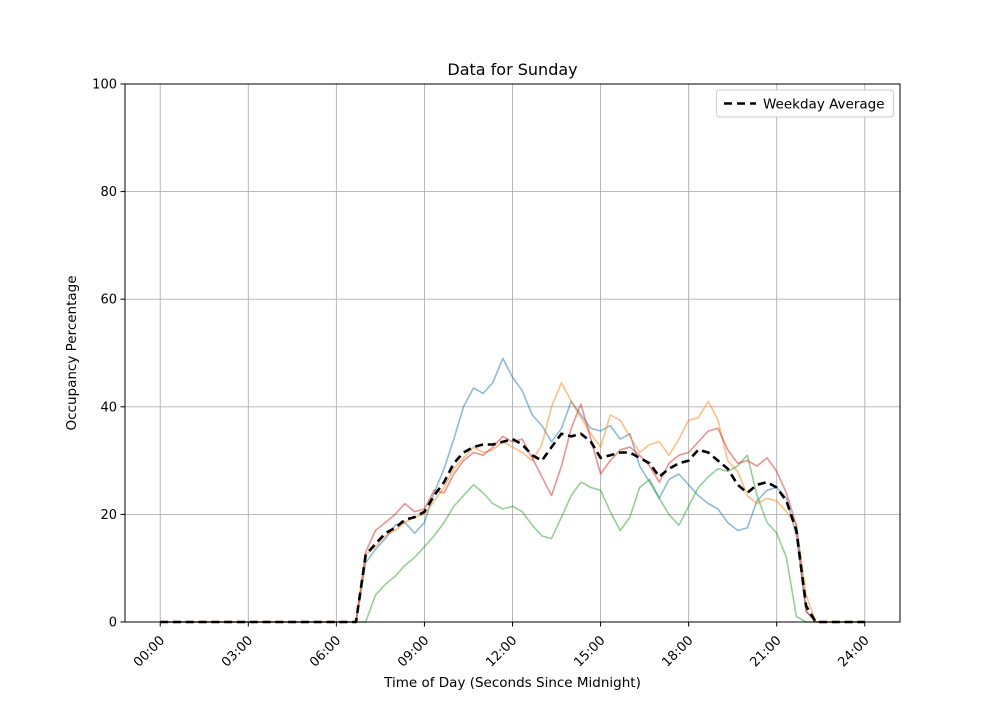  Describe the element at coordinates (108, 515) in the screenshot. I see `y-tick-label: 20` at that location.